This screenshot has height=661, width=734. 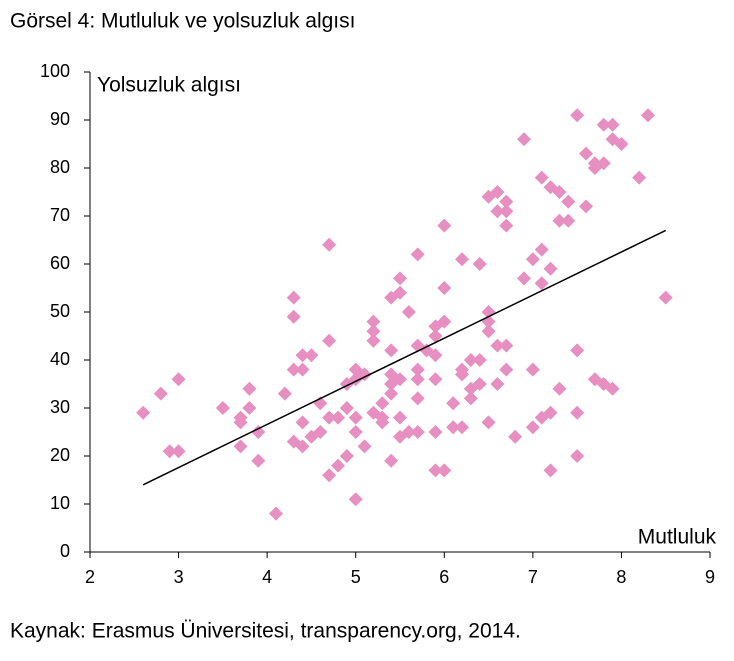 I want to click on y-tick-label: 80, so click(x=60, y=167).